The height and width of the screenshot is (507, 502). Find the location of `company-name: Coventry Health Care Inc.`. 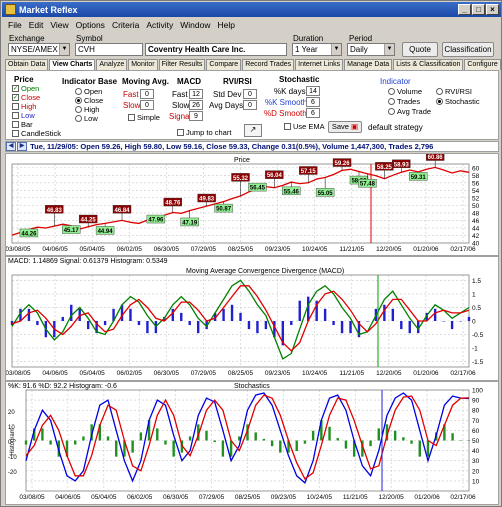

company-name: Coventry Health Care Inc. is located at coordinates (197, 49).